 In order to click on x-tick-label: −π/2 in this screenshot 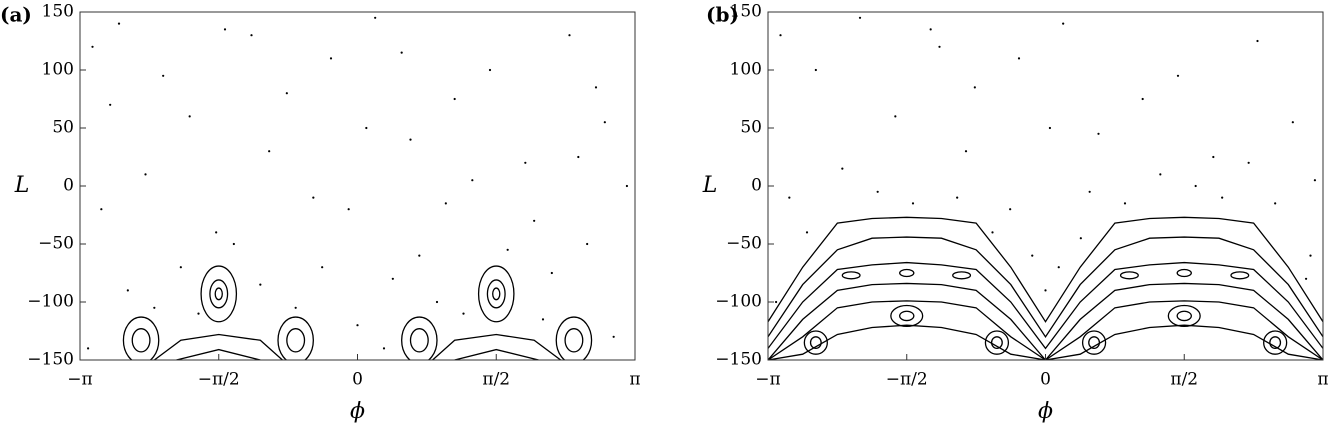, I will do `click(219, 380)`.